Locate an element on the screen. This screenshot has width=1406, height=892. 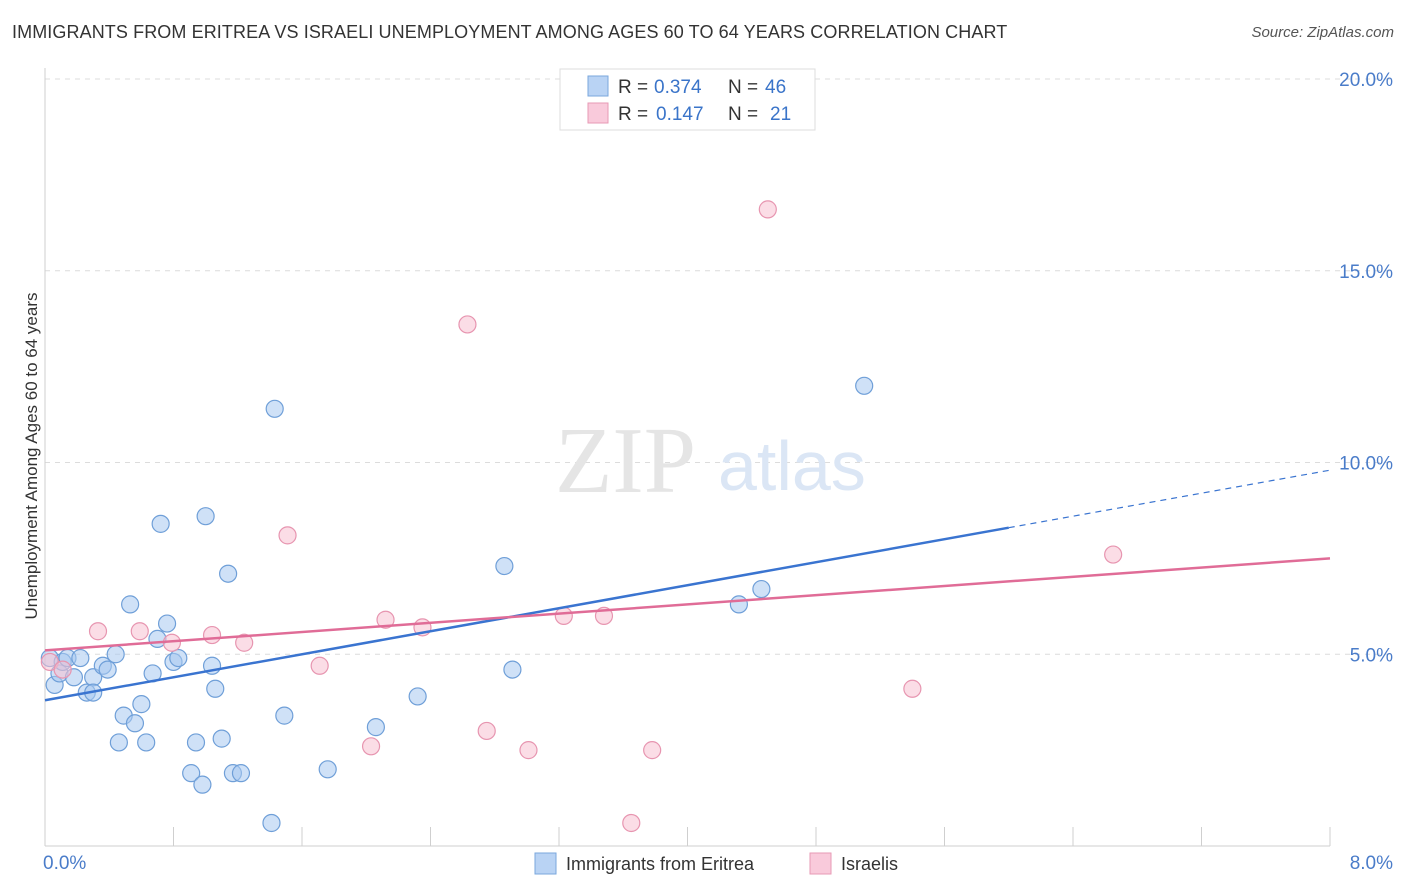
x-ticks is located at coordinates (687, 836).